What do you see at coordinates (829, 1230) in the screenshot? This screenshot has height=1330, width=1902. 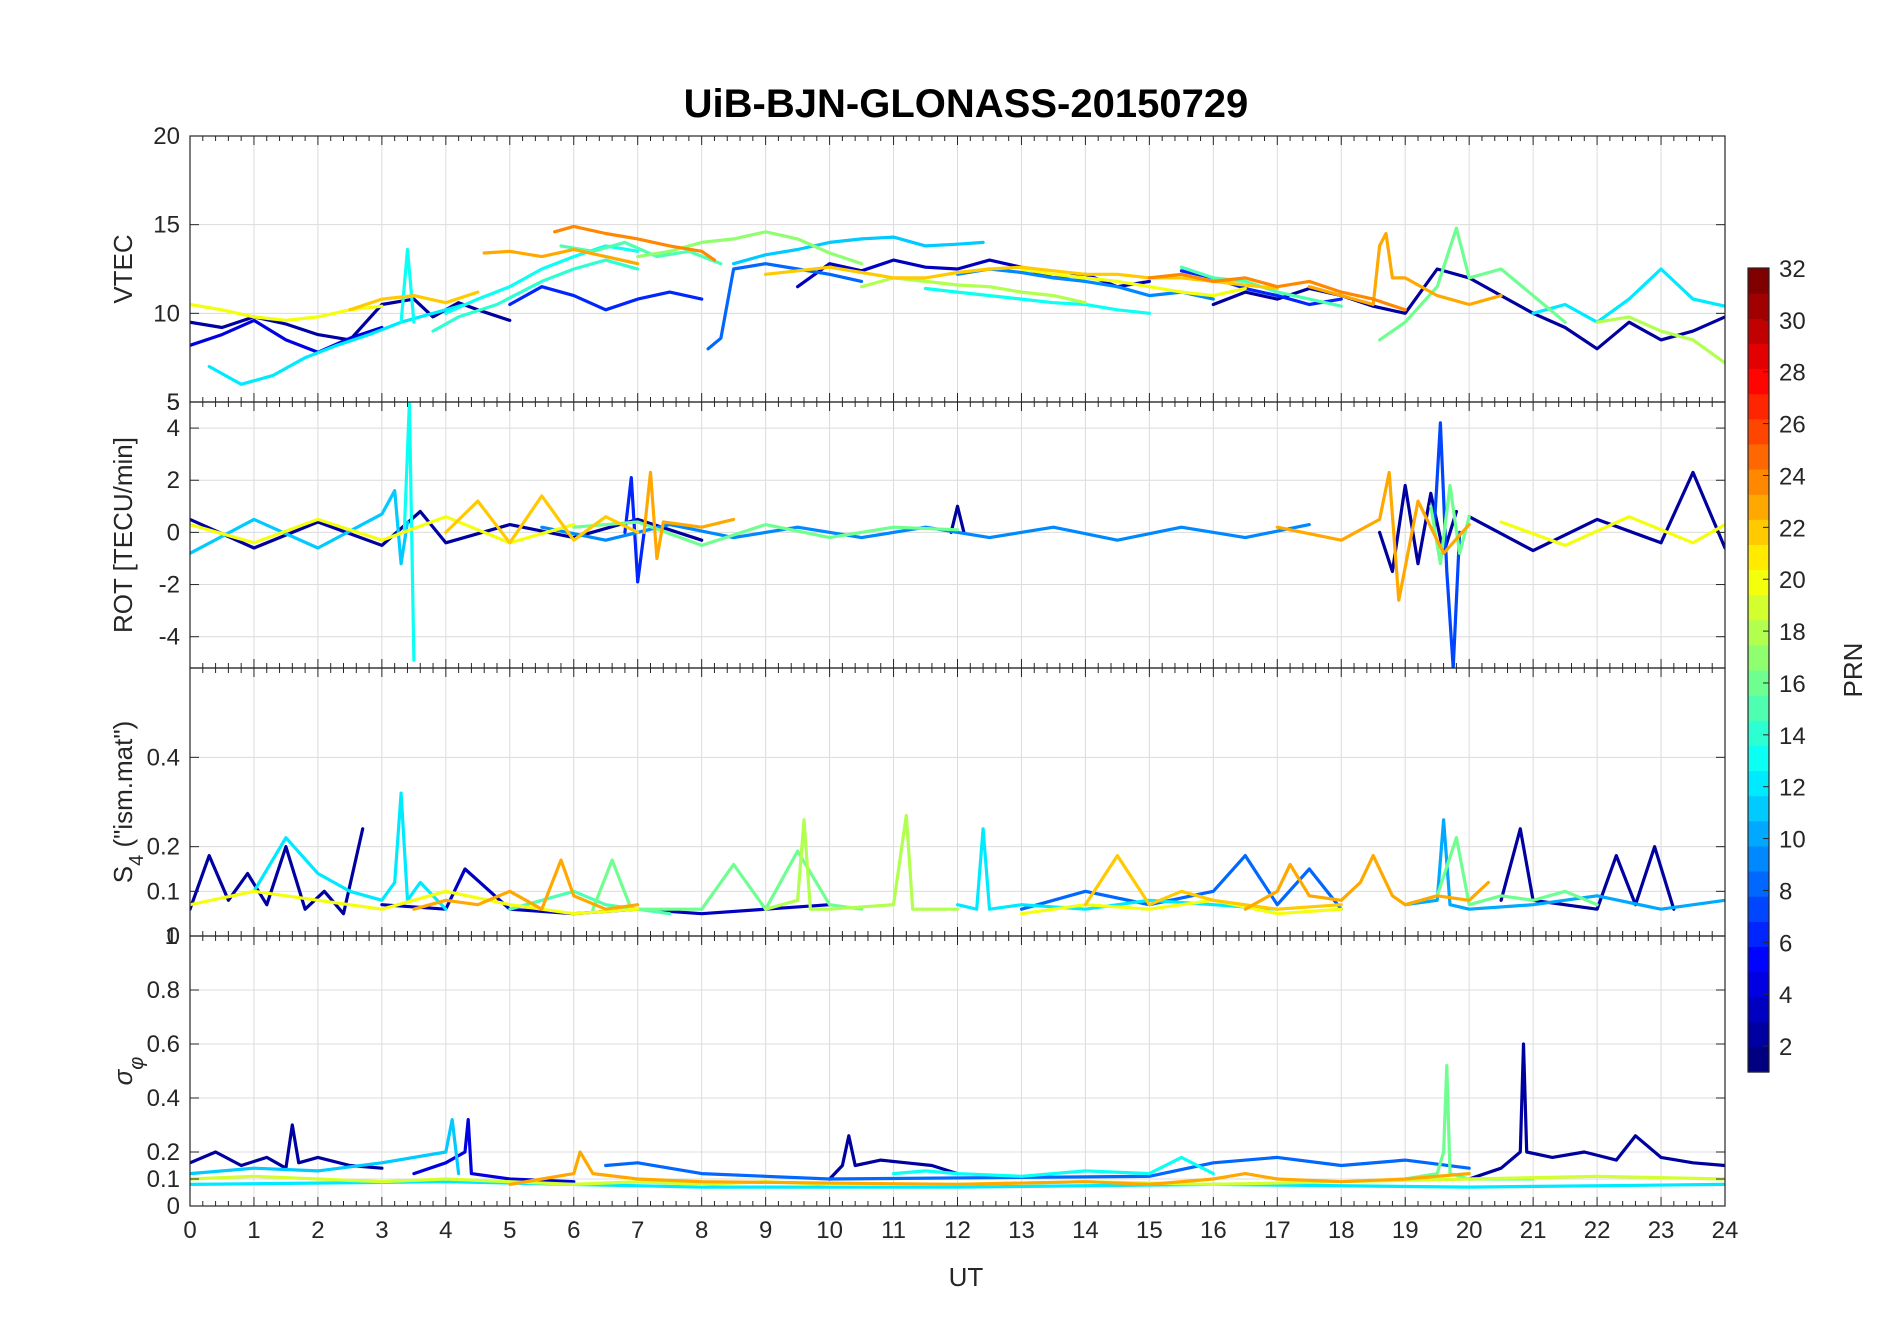 I see `x-tick-label: 10` at bounding box center [829, 1230].